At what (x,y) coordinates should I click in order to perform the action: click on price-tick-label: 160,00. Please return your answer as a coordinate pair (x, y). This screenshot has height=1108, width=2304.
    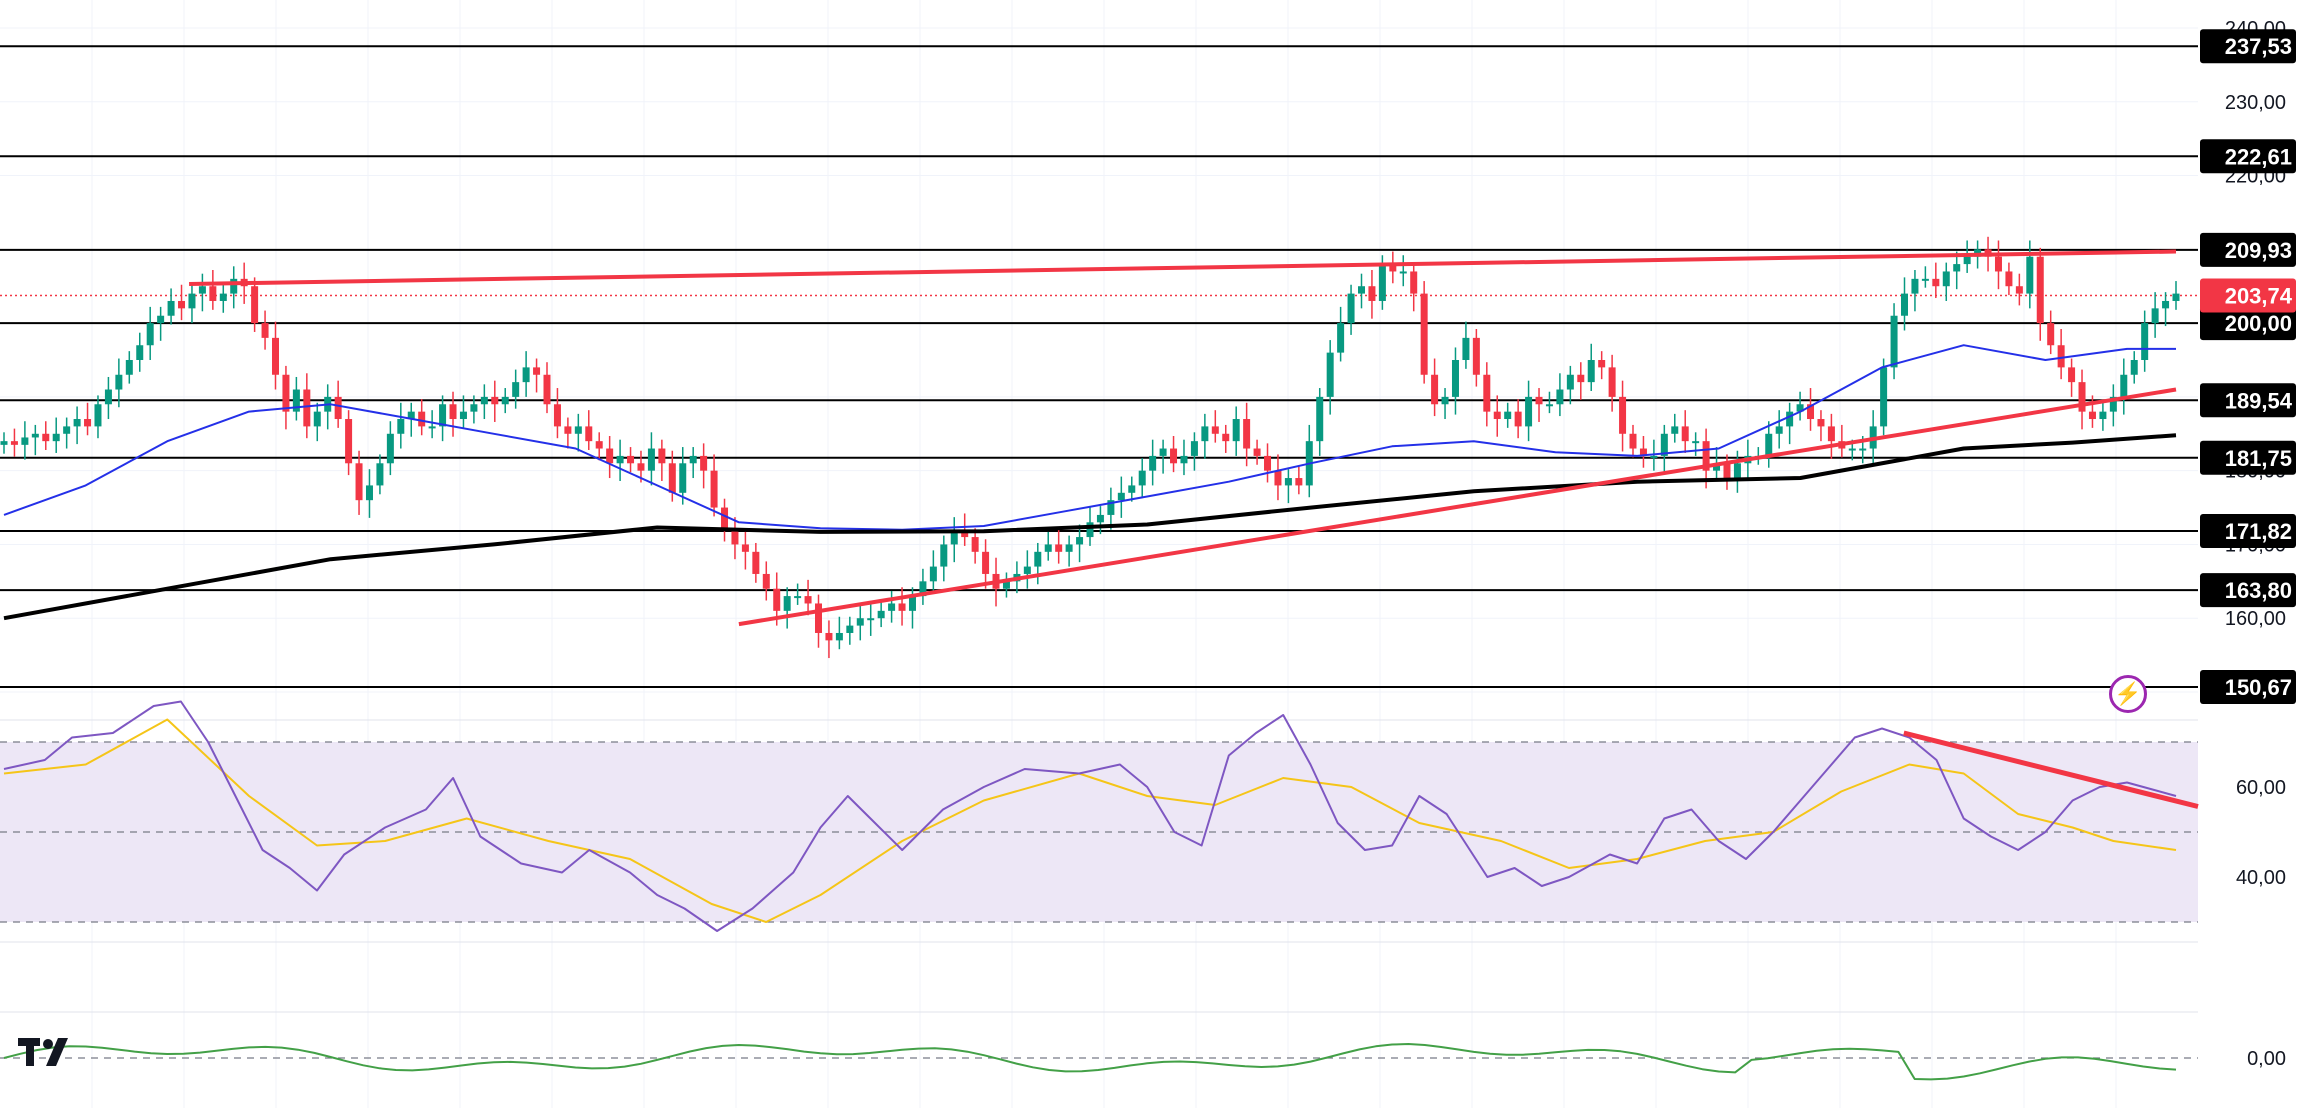
    Looking at the image, I should click on (2255, 619).